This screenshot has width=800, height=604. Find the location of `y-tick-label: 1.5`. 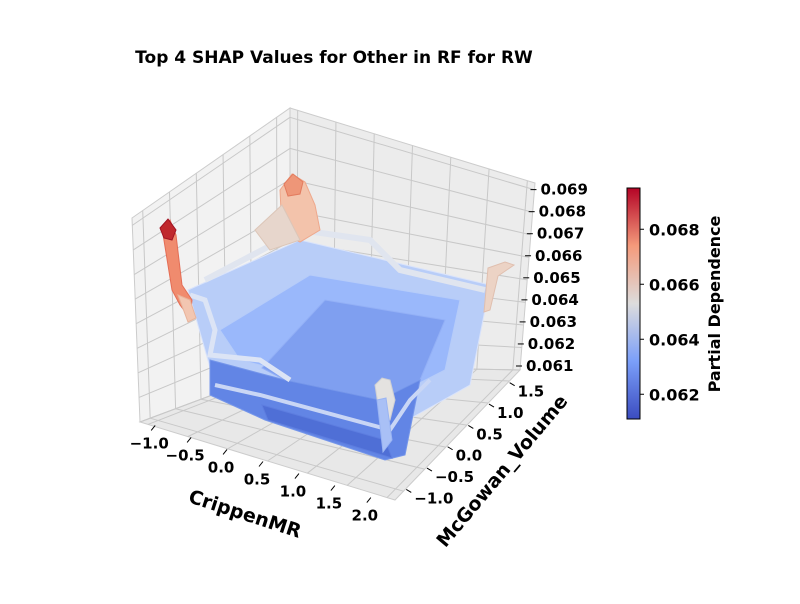

y-tick-label: 1.5 is located at coordinates (531, 392).